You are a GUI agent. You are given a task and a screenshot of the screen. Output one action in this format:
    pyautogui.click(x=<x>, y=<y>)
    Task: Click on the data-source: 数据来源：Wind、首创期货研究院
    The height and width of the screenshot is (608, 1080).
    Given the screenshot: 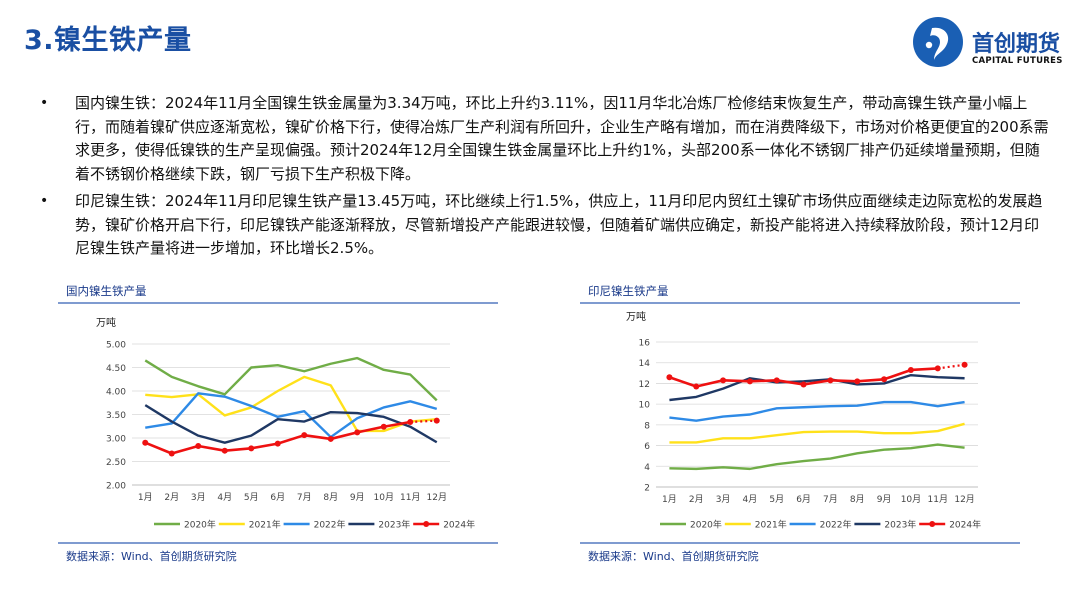 What is the action you would take?
    pyautogui.click(x=673, y=556)
    